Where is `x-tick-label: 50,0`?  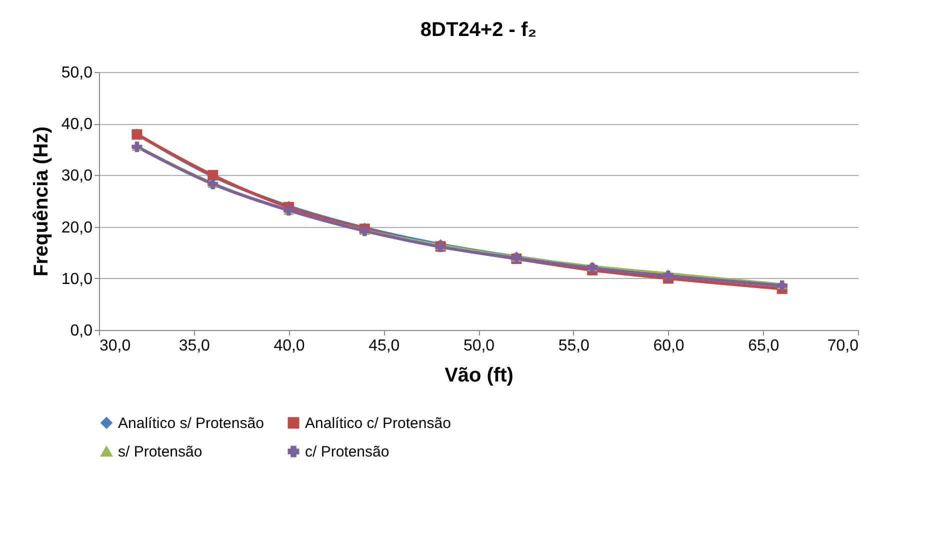
x-tick-label: 50,0 is located at coordinates (479, 346).